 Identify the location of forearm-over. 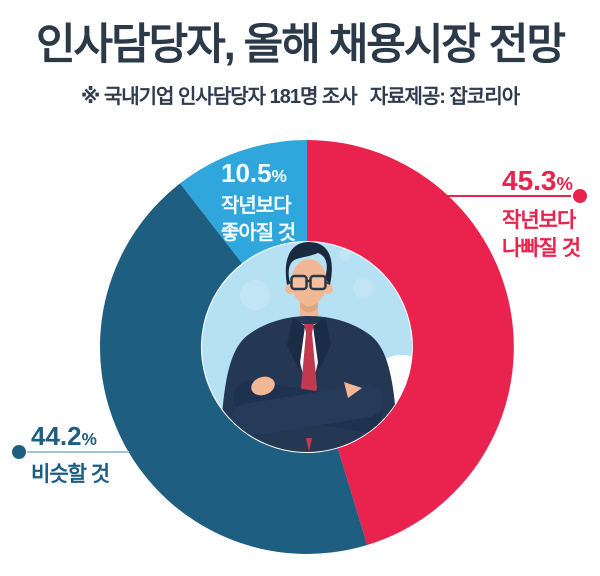
(307, 410).